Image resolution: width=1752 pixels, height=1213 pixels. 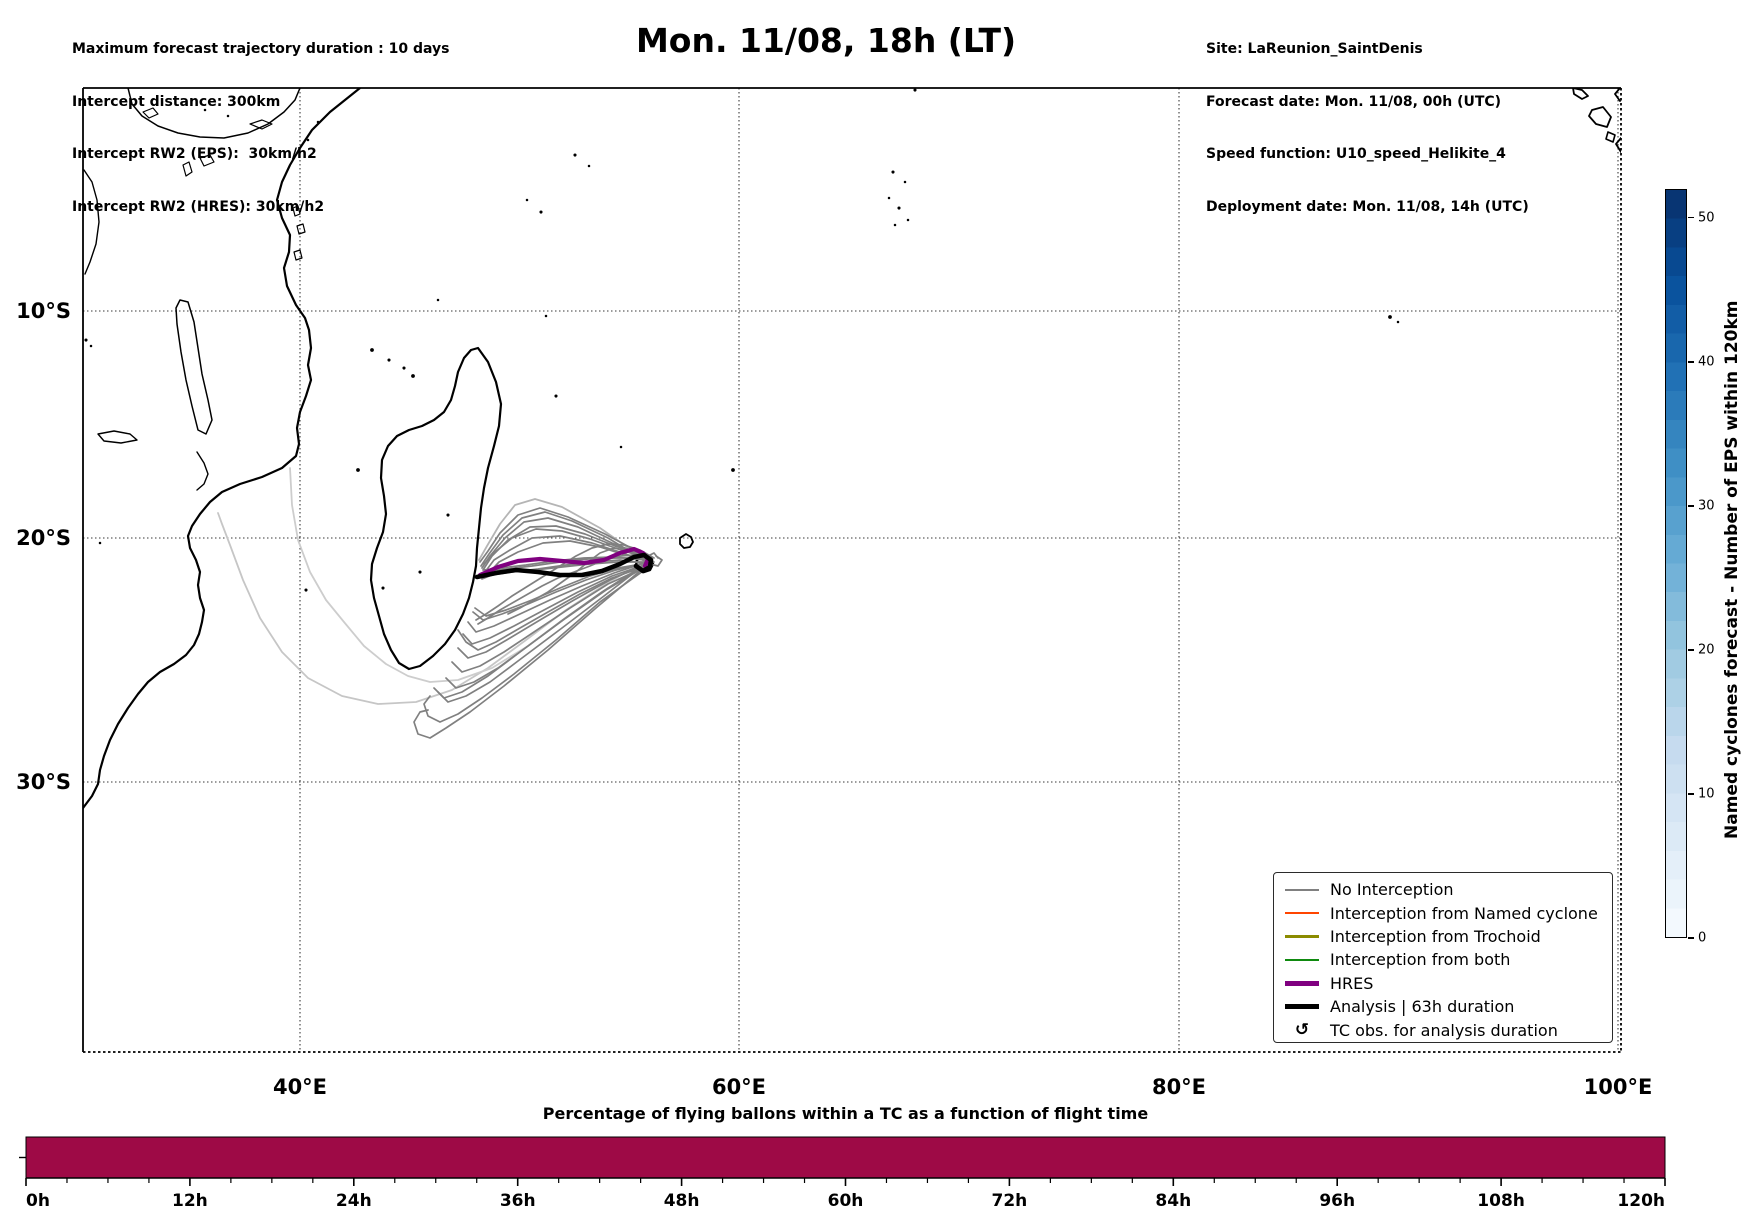 What do you see at coordinates (1302, 959) in the screenshot?
I see `both-line-icon` at bounding box center [1302, 959].